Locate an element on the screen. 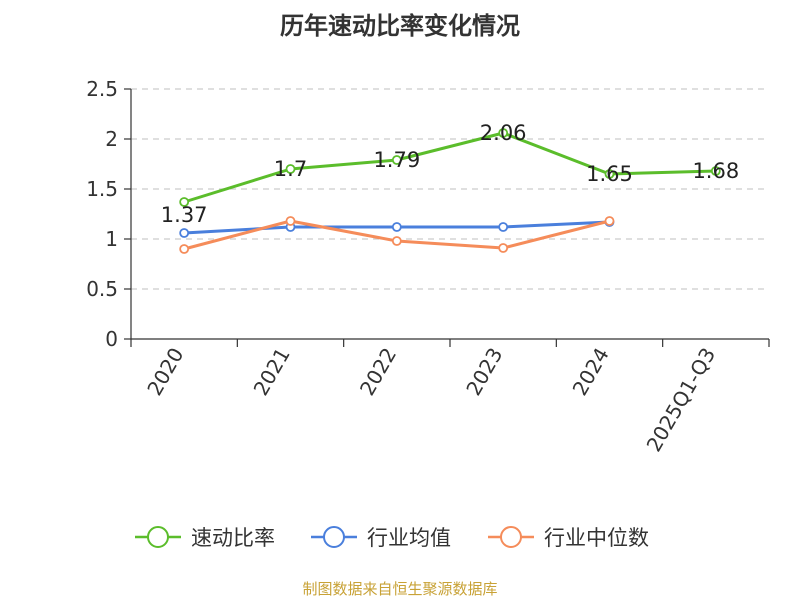 The width and height of the screenshot is (800, 600). data-label-0-5: 1.68 is located at coordinates (715, 171).